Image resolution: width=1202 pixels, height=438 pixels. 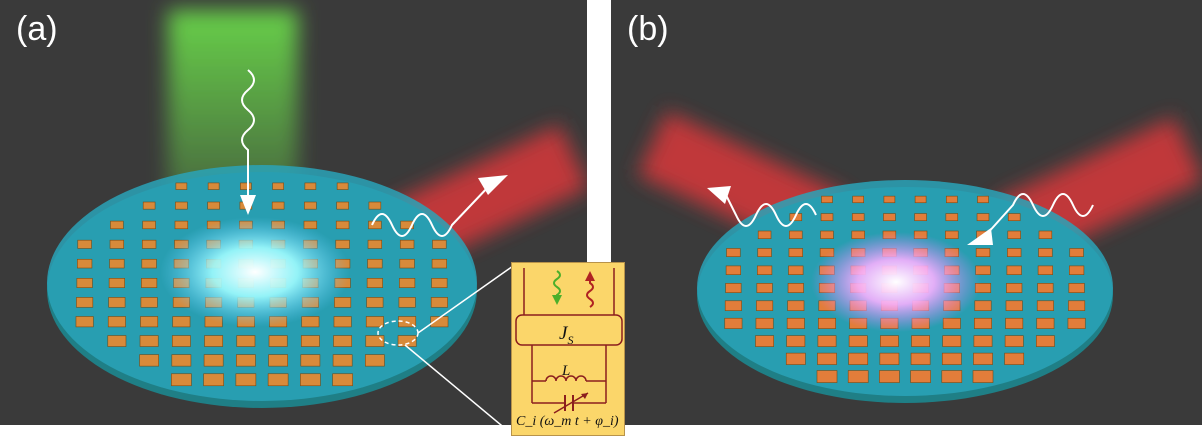 What do you see at coordinates (590, 293) in the screenshot?
I see `wavy-arrow-up-icon` at bounding box center [590, 293].